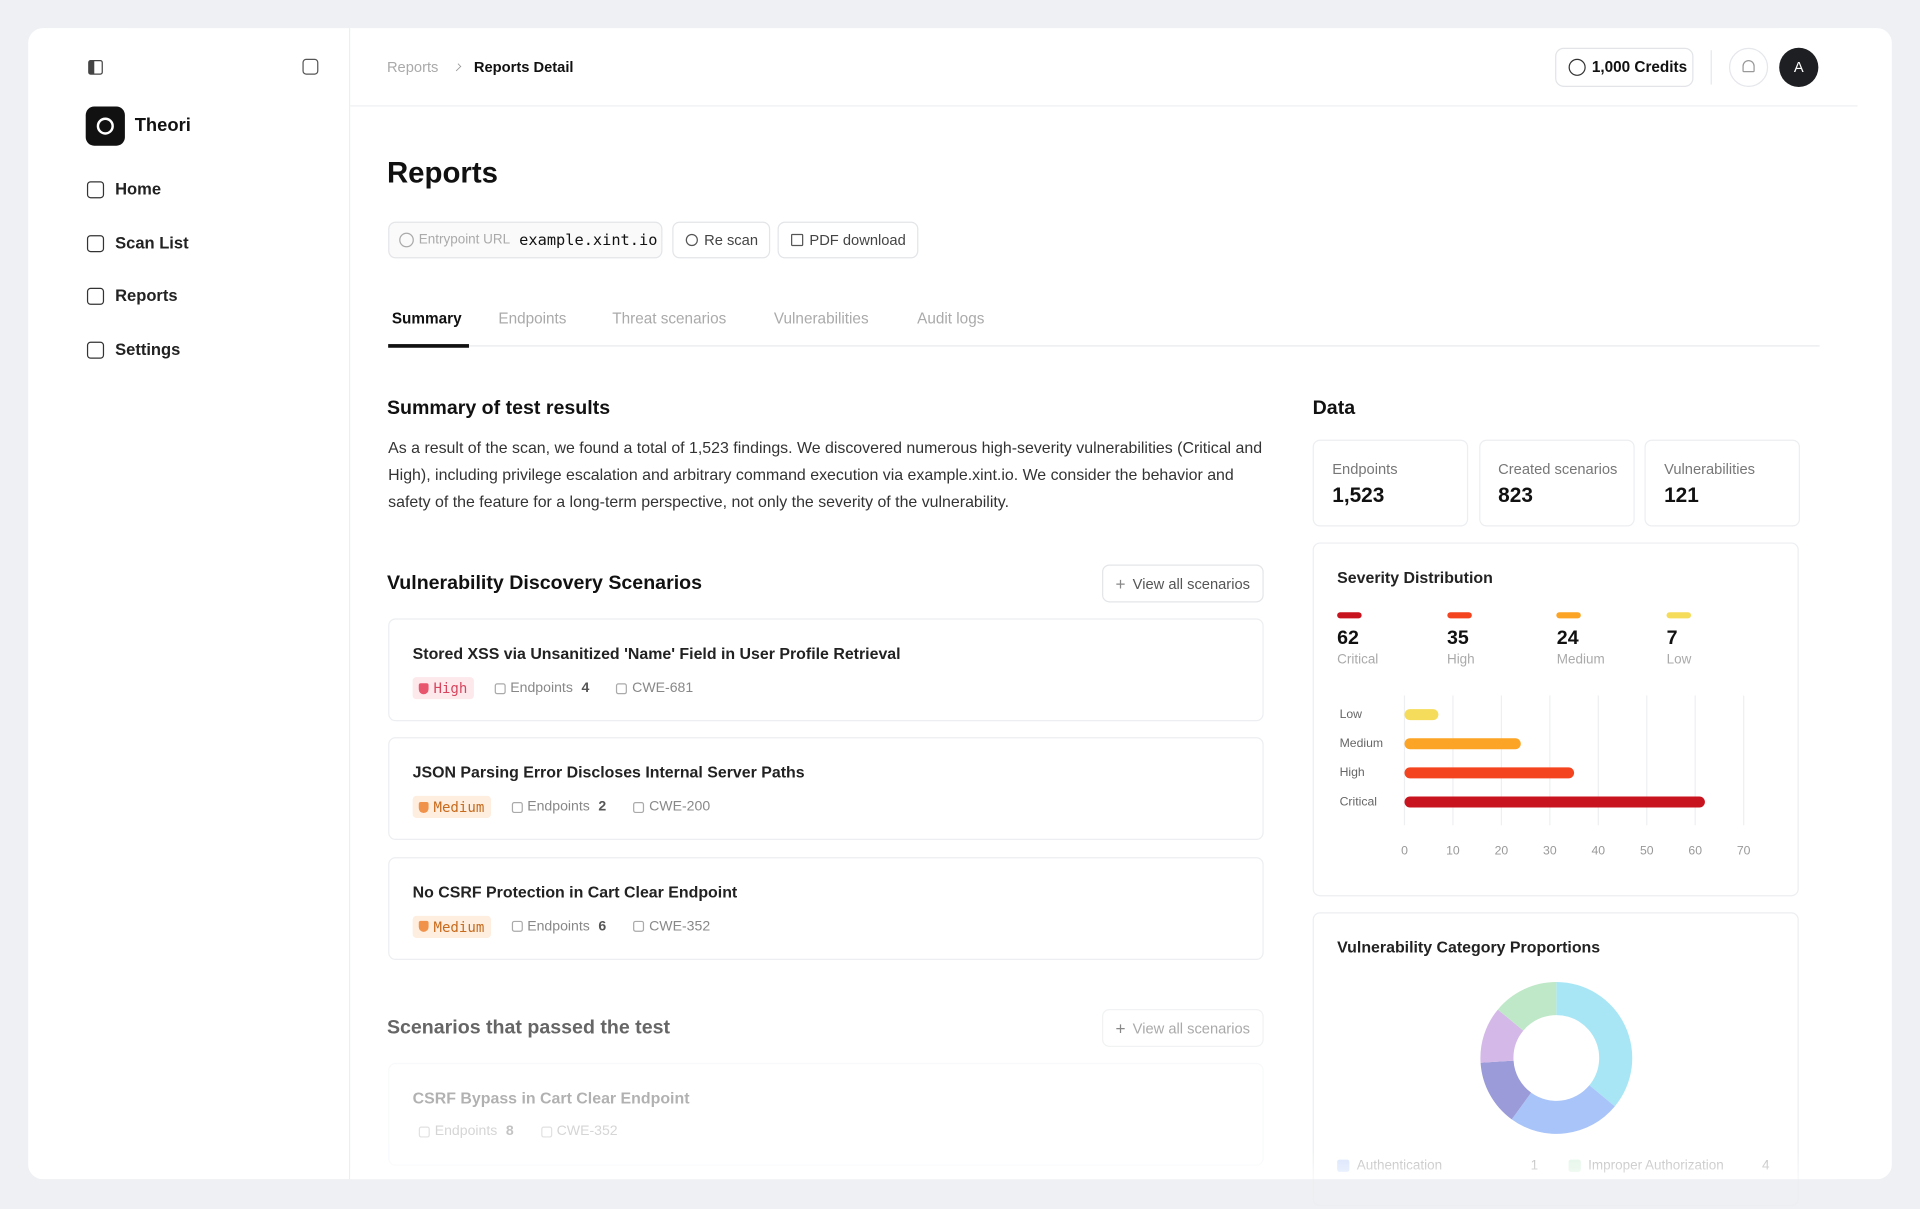 The width and height of the screenshot is (1920, 1209). What do you see at coordinates (1555, 719) in the screenshot?
I see `chart-card` at bounding box center [1555, 719].